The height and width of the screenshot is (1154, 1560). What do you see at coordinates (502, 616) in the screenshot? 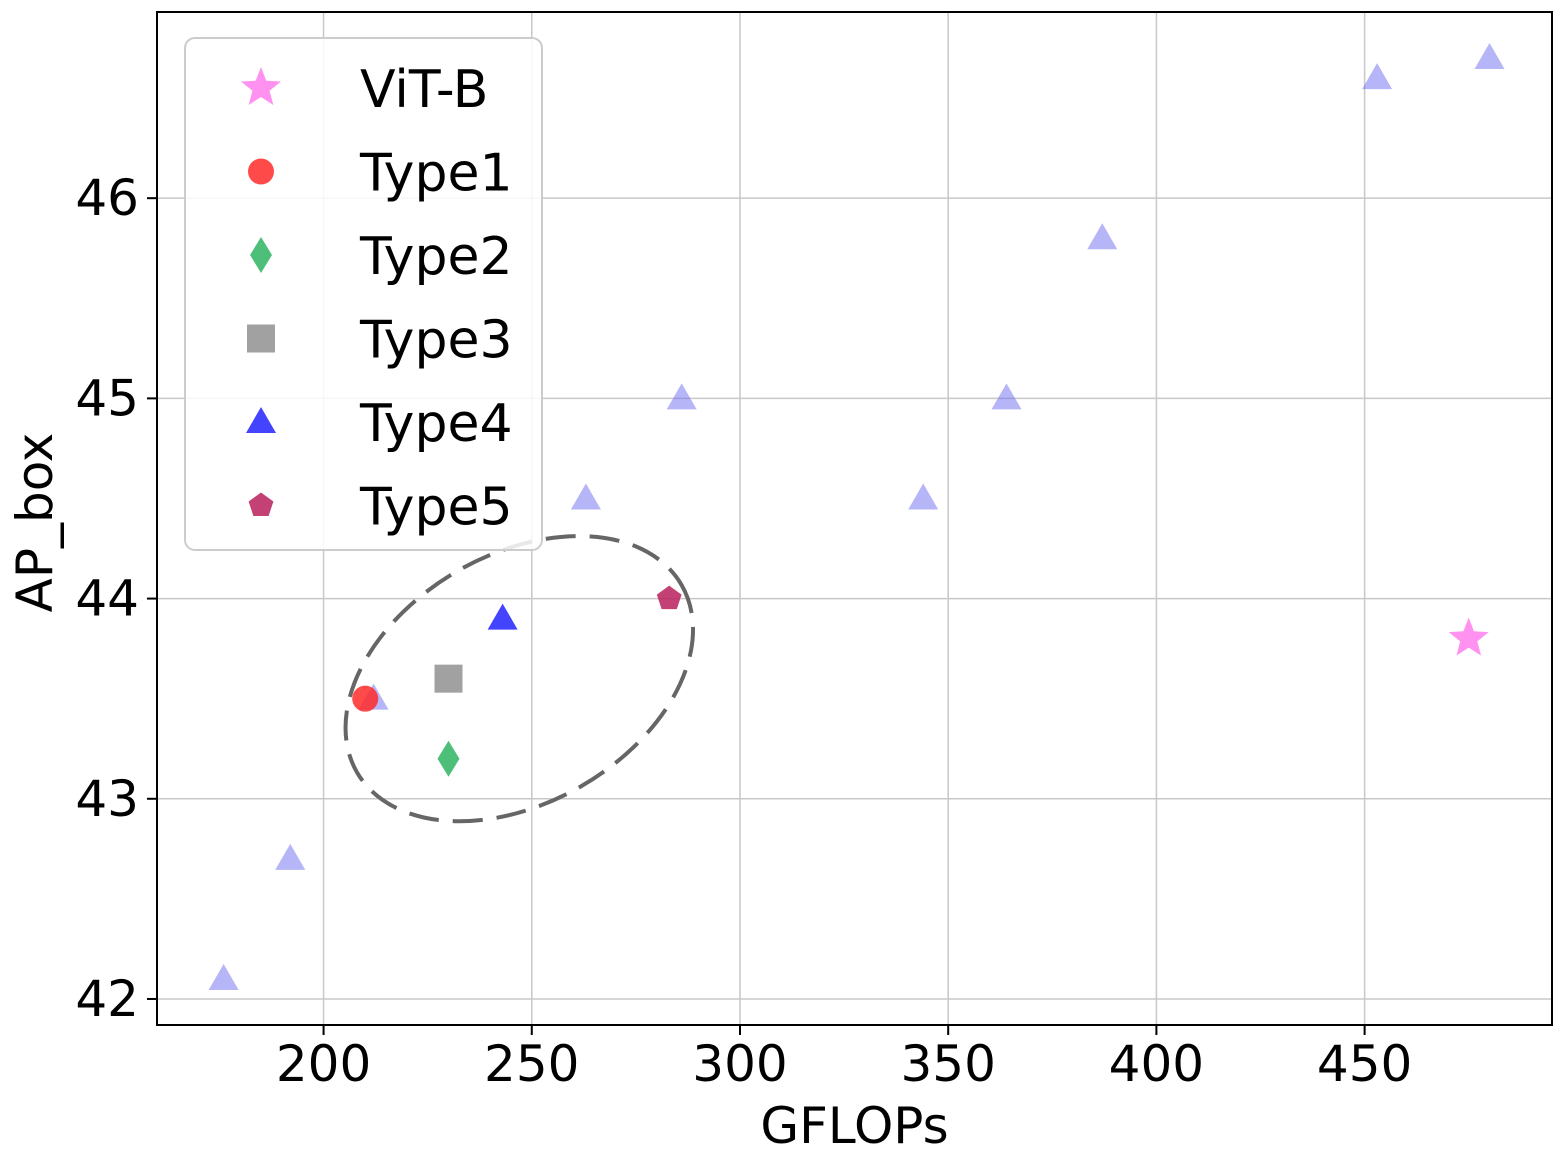
I see `type4-point` at bounding box center [502, 616].